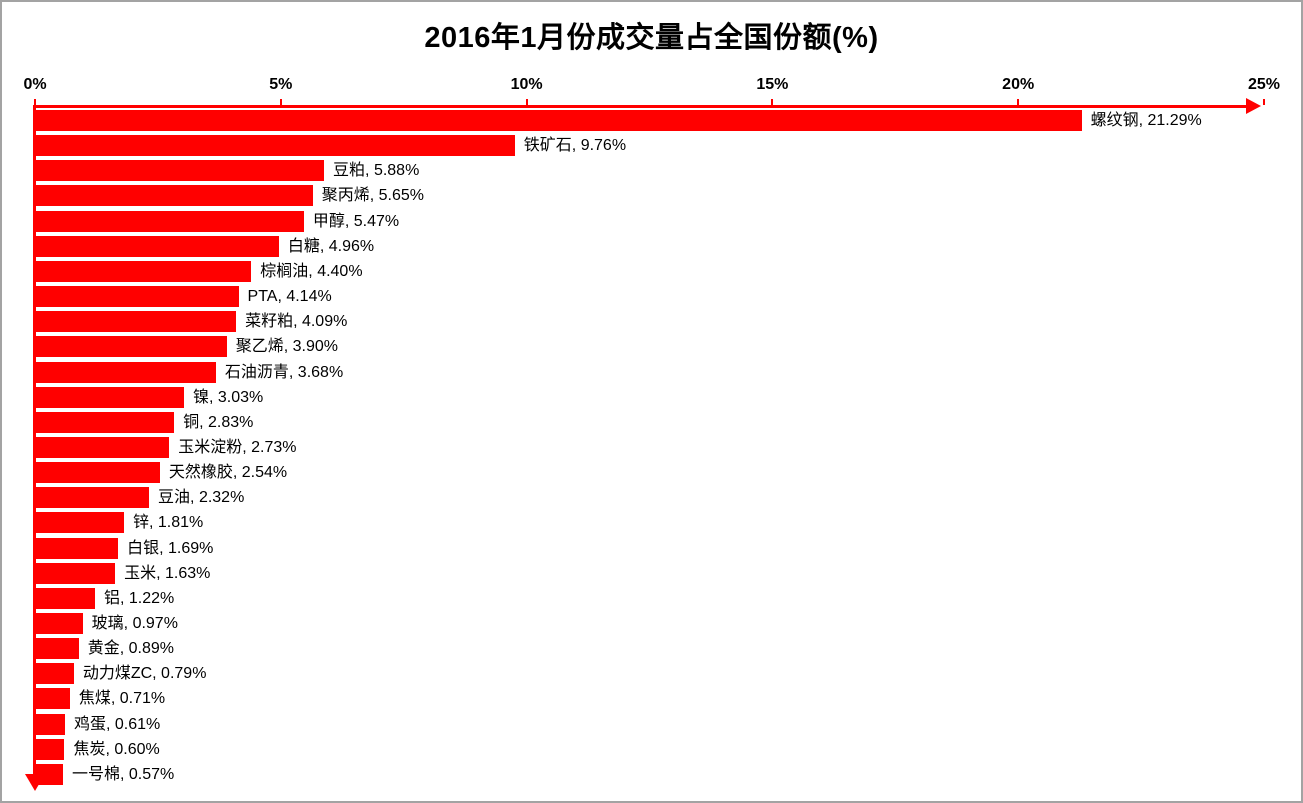 The image size is (1303, 803). I want to click on bar-label: 铝, 1.22%, so click(139, 598).